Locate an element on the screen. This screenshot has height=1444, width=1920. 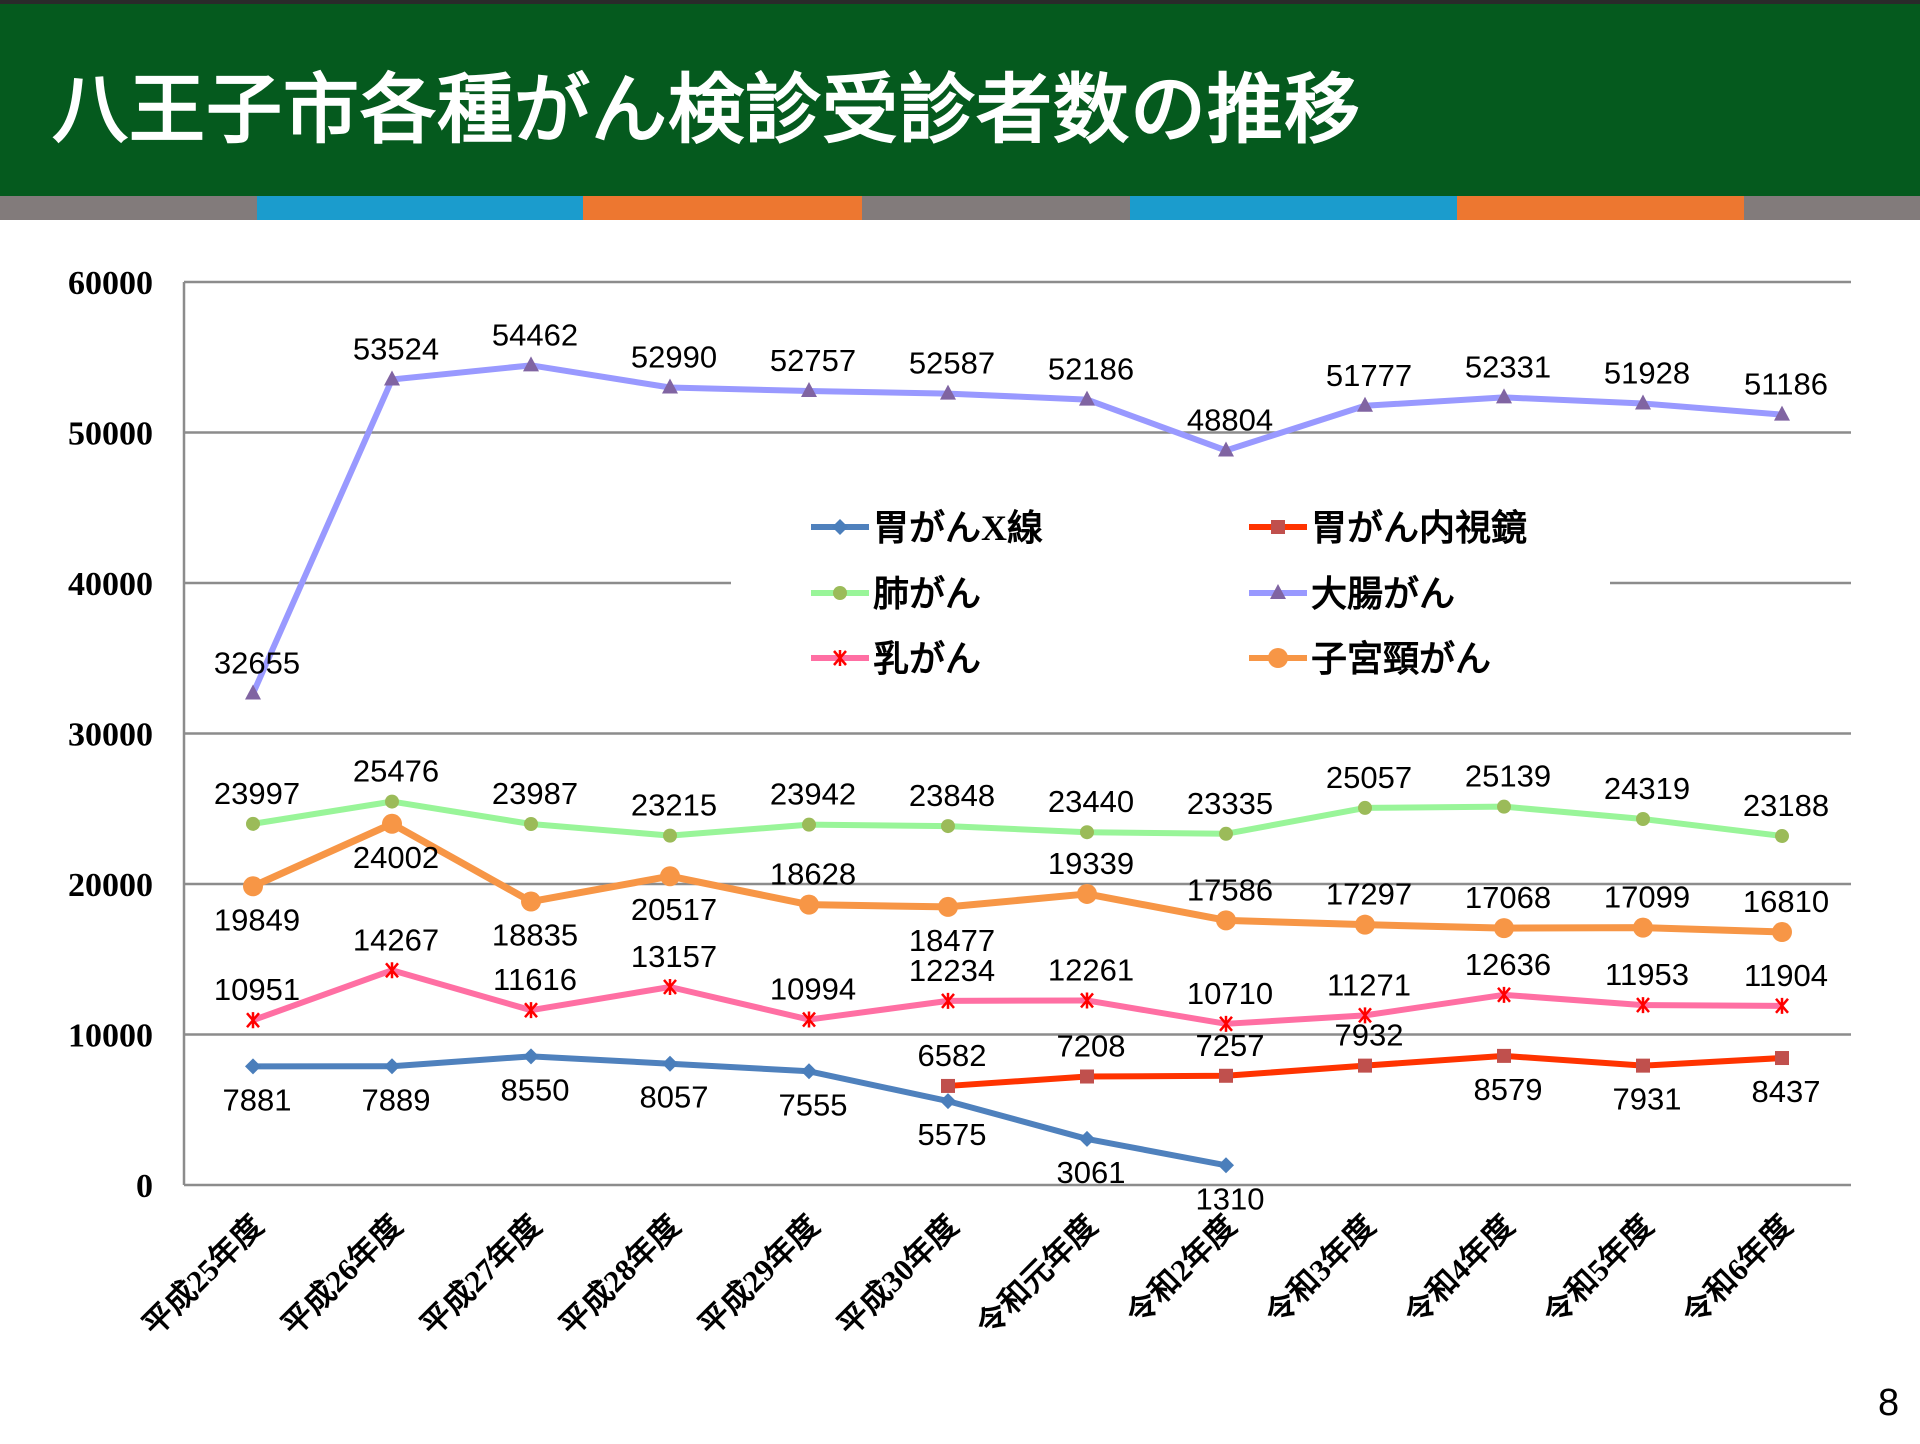
data-label: 11271 is located at coordinates (1369, 984).